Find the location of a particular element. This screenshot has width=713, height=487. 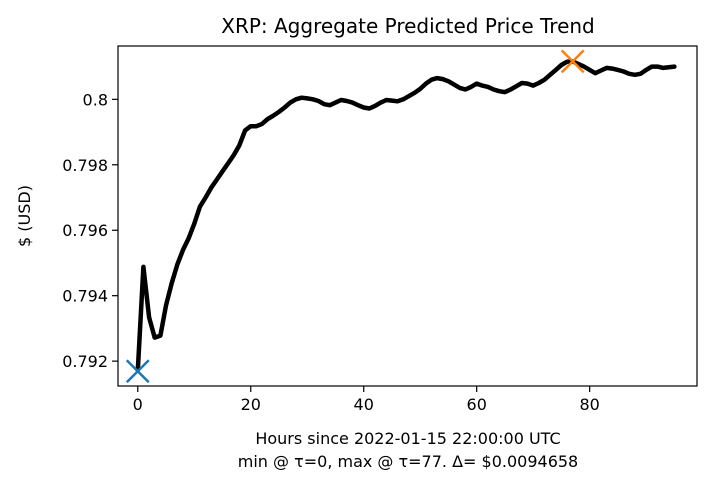

y-tick-label: 0.792 is located at coordinates (85, 361).